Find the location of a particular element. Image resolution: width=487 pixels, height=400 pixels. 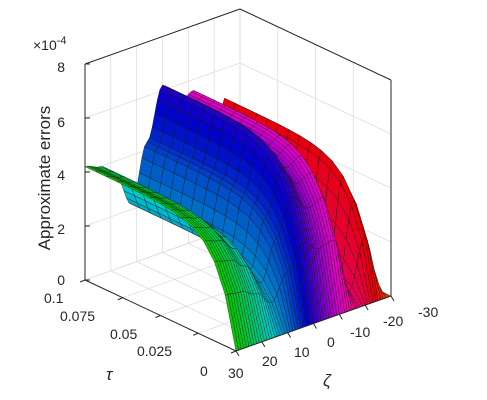

z-tick-6: 6 is located at coordinates (61, 122).